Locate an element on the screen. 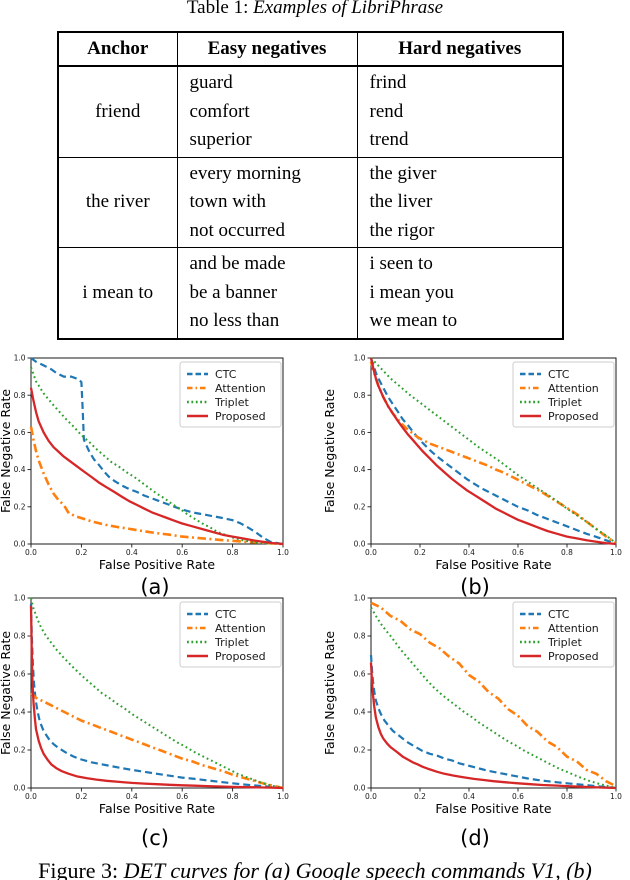 This screenshot has width=630, height=880. hard-negatives-cell: the giver the liver the rigor is located at coordinates (460, 202).